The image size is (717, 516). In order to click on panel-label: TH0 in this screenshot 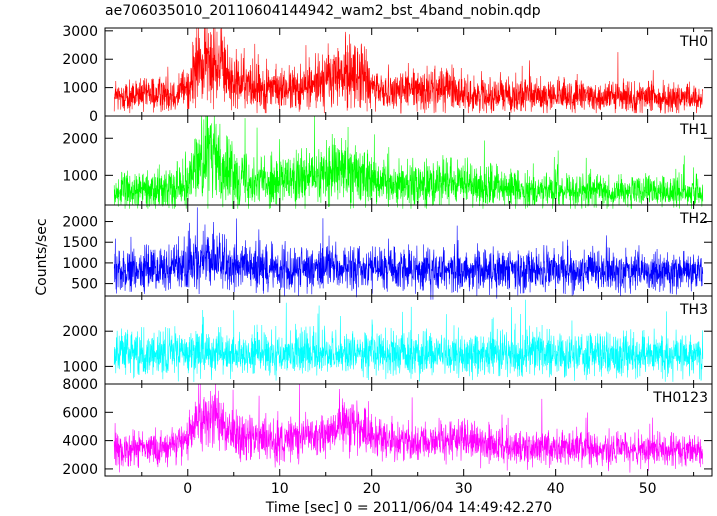, I will do `click(693, 42)`.